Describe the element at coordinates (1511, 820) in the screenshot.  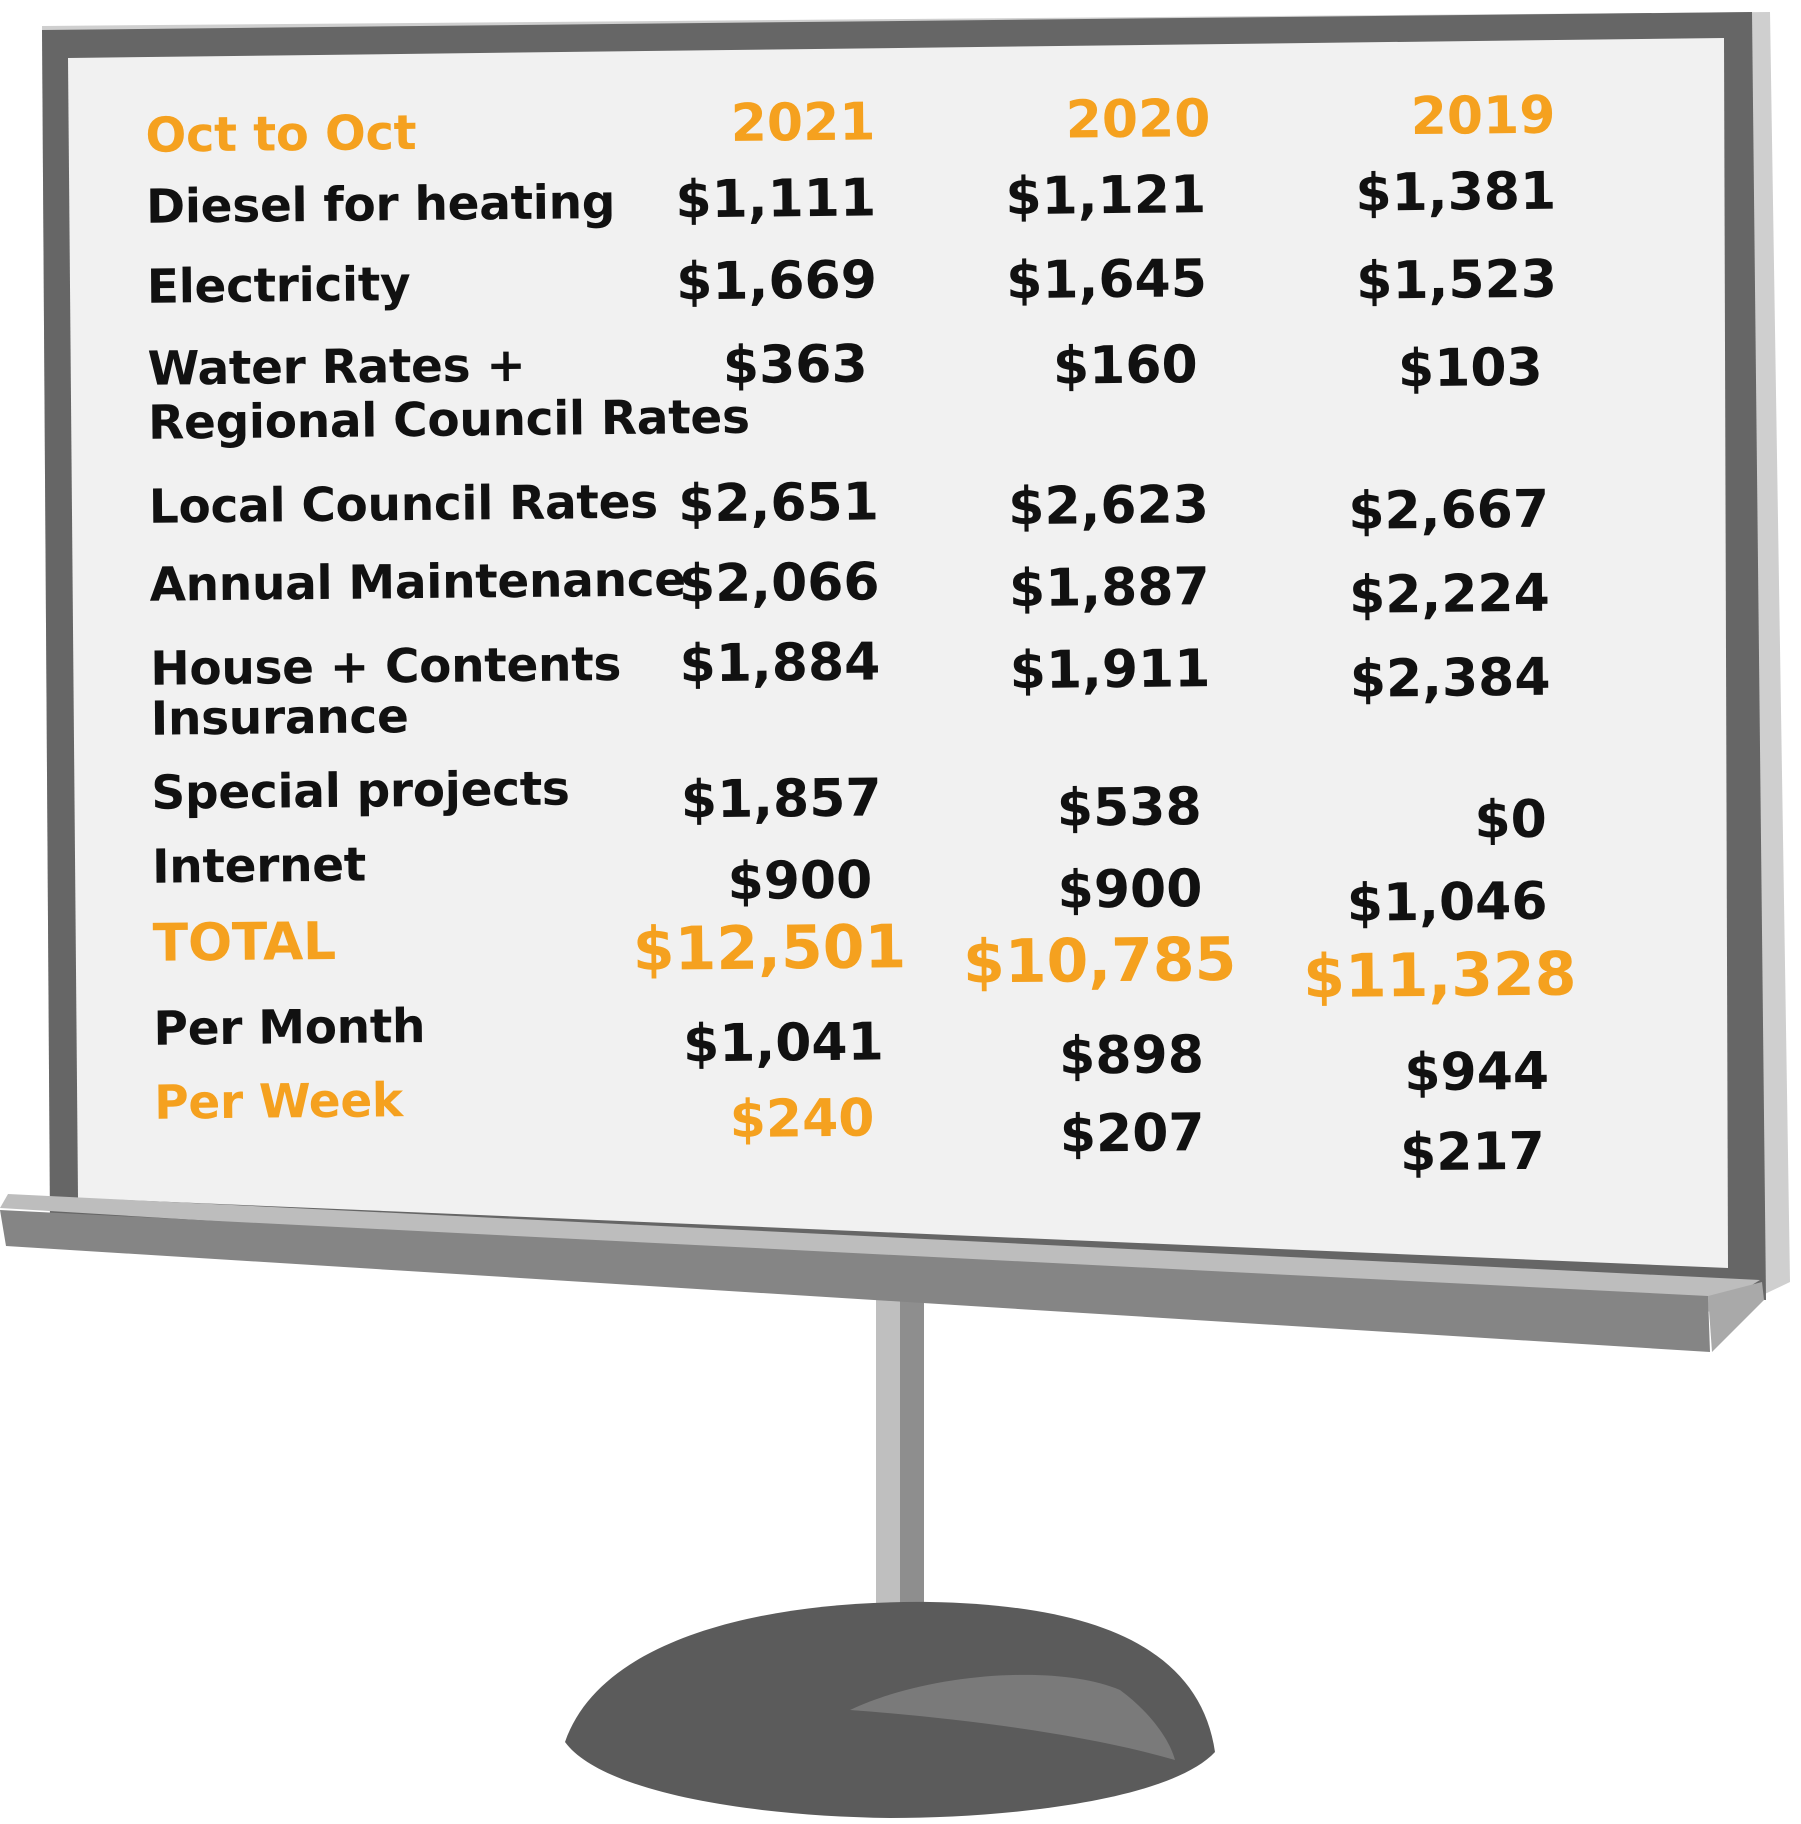
I see `row-value-special-2019: $0` at that location.